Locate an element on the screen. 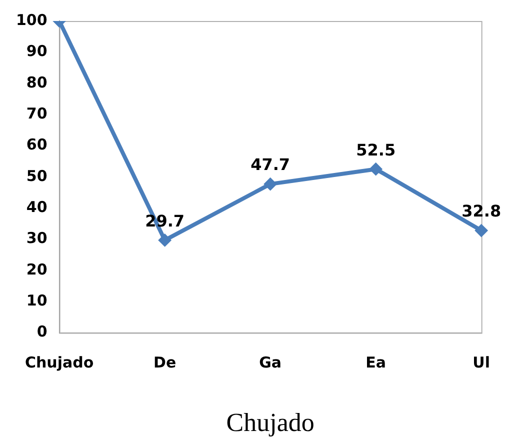 The height and width of the screenshot is (448, 512). data-label: 52.5 is located at coordinates (376, 150).